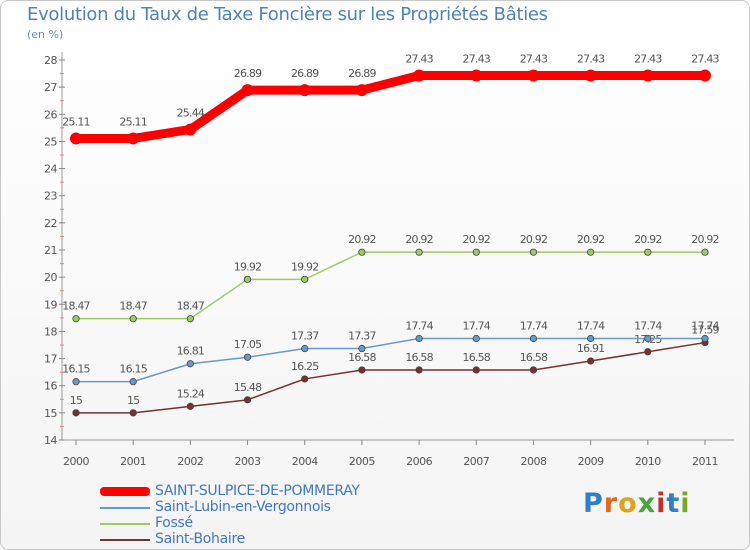  Describe the element at coordinates (50, 331) in the screenshot. I see `y-tick-label: 18` at that location.